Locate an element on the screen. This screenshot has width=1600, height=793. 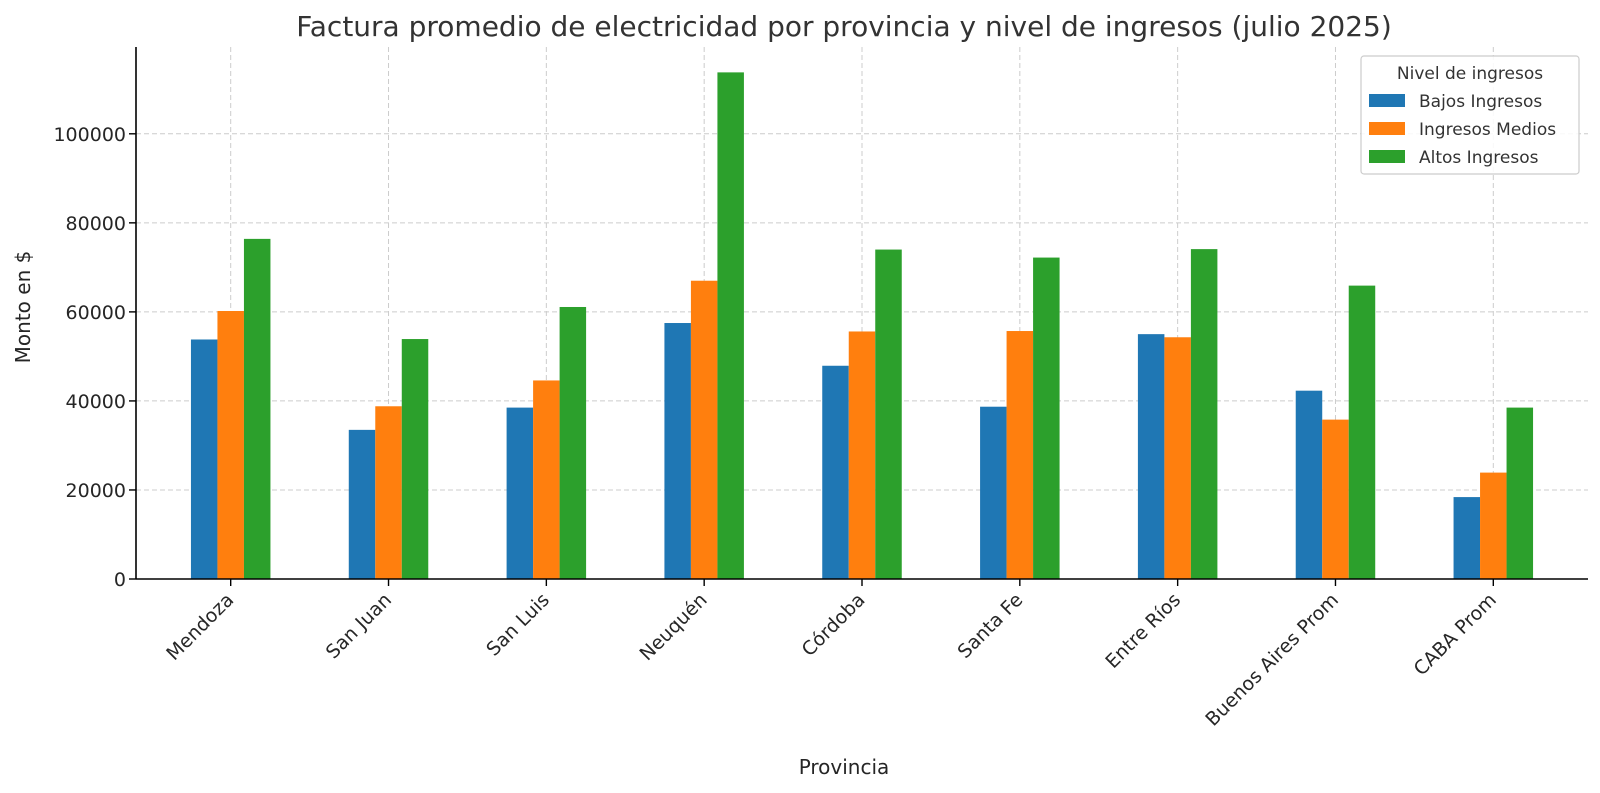
y-tick-label: 40000 is located at coordinates (96, 402).